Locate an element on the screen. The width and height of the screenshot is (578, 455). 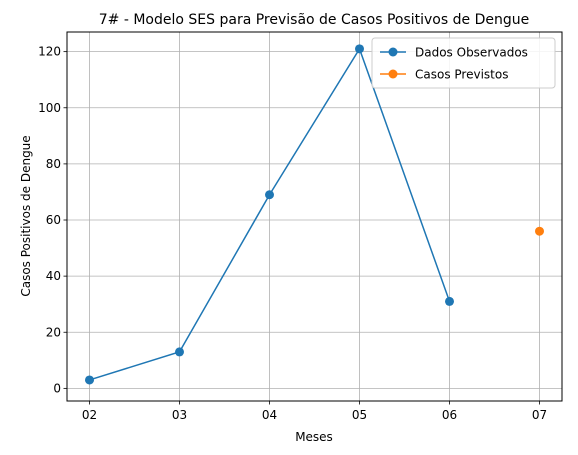
y-tick-label: 0 is located at coordinates (57, 388).